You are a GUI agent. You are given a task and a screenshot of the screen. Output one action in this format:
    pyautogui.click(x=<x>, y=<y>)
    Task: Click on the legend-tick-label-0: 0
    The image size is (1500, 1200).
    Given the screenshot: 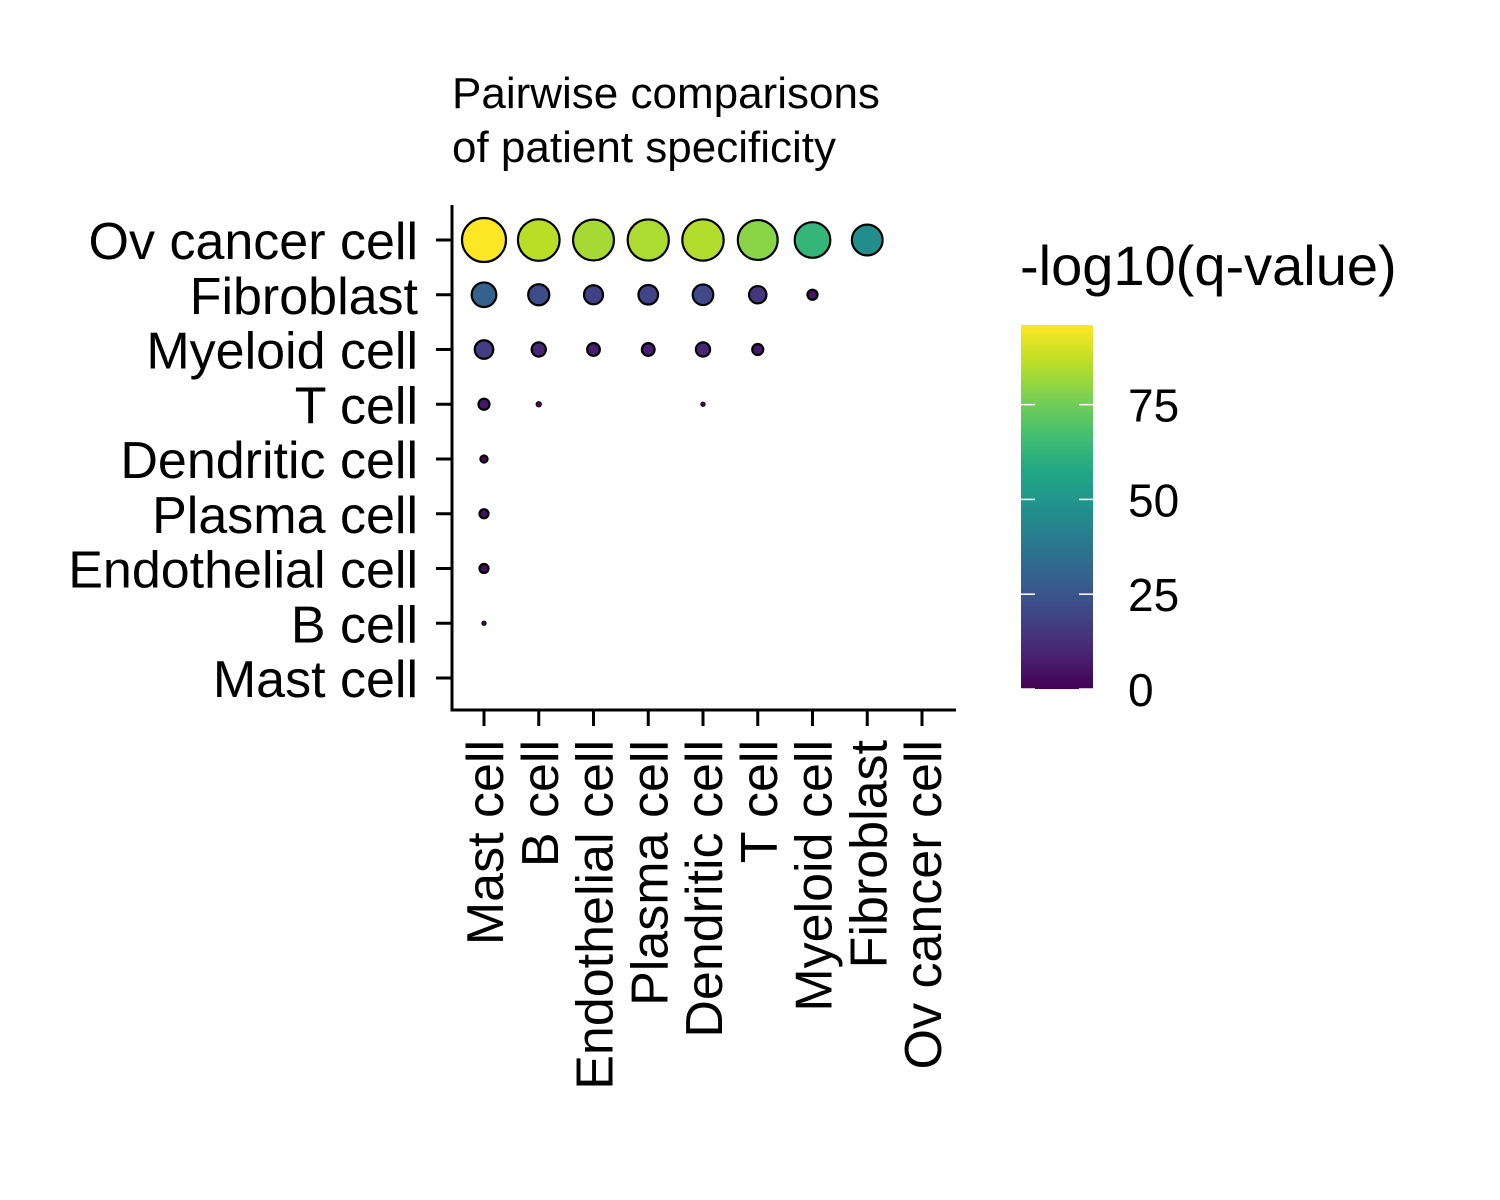 What is the action you would take?
    pyautogui.click(x=1141, y=690)
    